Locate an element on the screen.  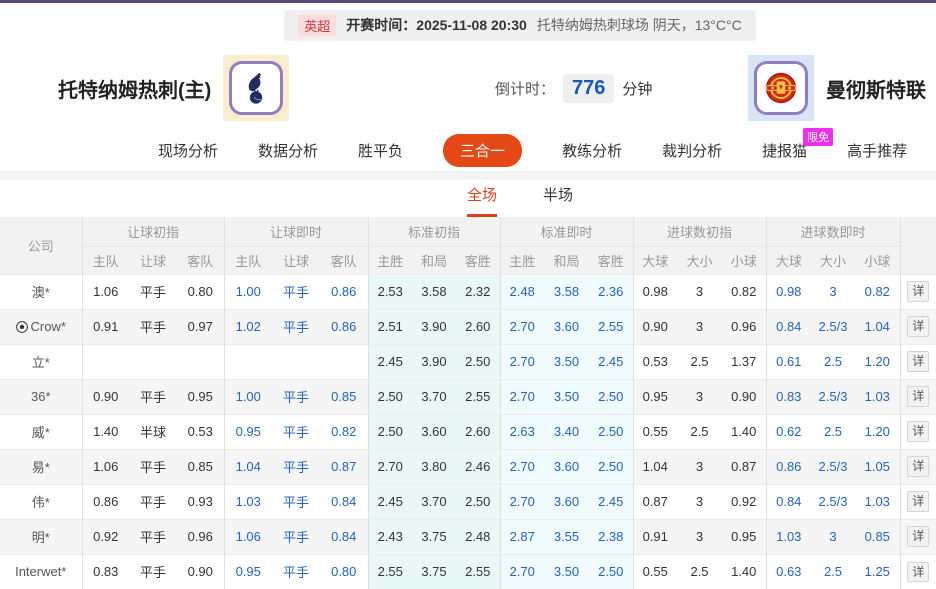
odds-cell-goals_live: 0.85 is located at coordinates (878, 536).